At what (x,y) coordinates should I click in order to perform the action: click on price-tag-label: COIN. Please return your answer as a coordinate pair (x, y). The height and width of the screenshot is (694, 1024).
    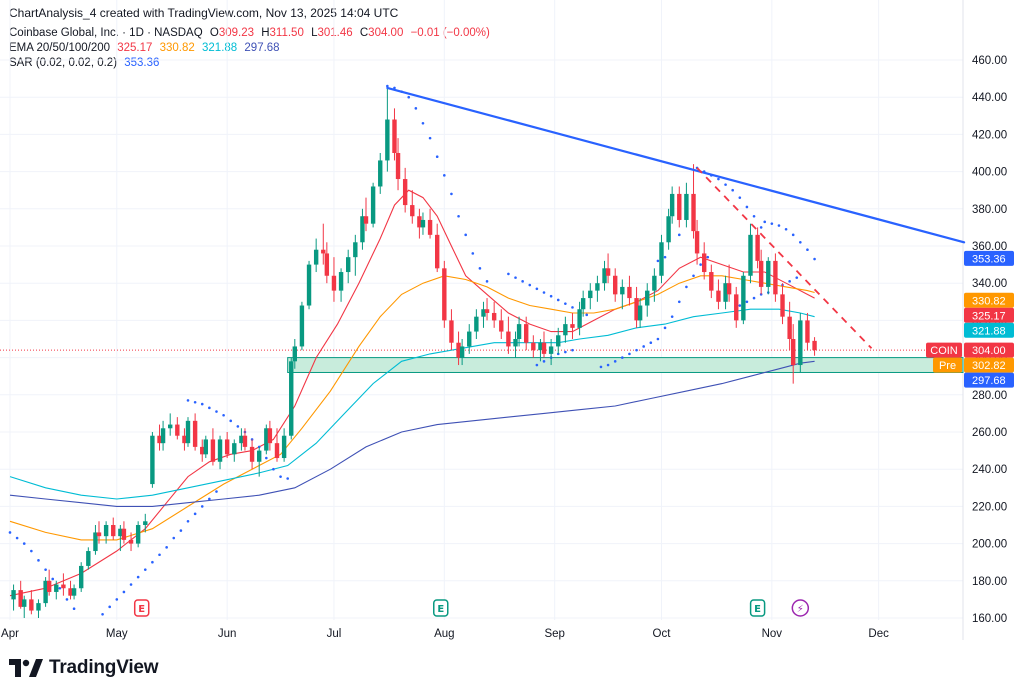
    Looking at the image, I should click on (944, 351).